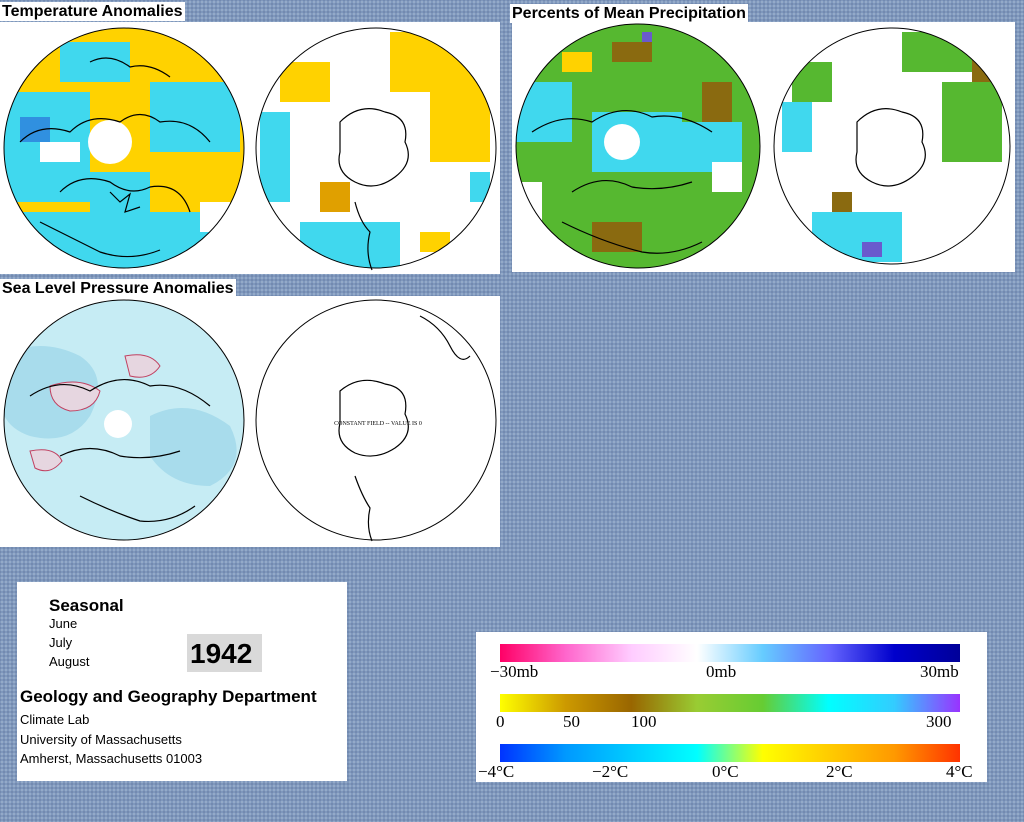 The image size is (1024, 822). Describe the element at coordinates (725, 771) in the screenshot. I see `temperature-label-0: 0°C` at that location.